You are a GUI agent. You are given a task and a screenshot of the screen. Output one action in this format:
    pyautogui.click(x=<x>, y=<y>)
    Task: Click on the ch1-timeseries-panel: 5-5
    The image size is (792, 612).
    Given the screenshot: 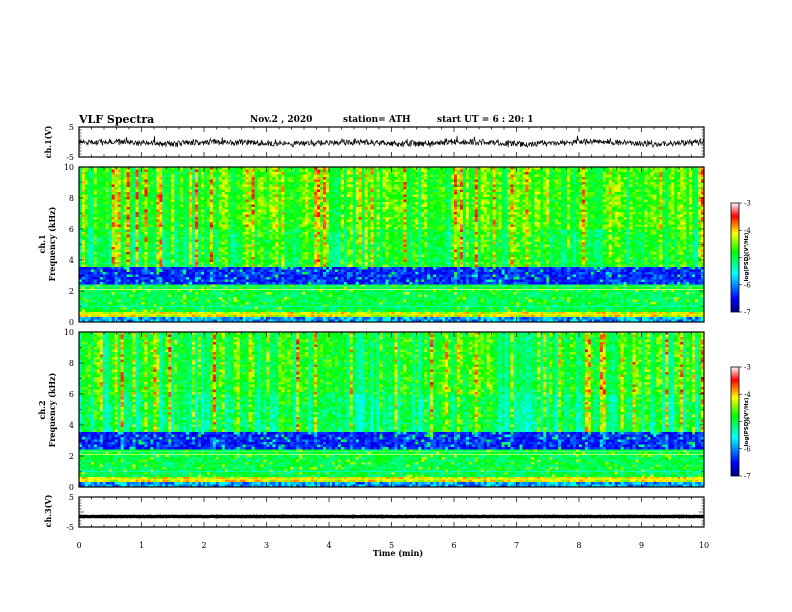 What is the action you would take?
    pyautogui.click(x=385, y=142)
    